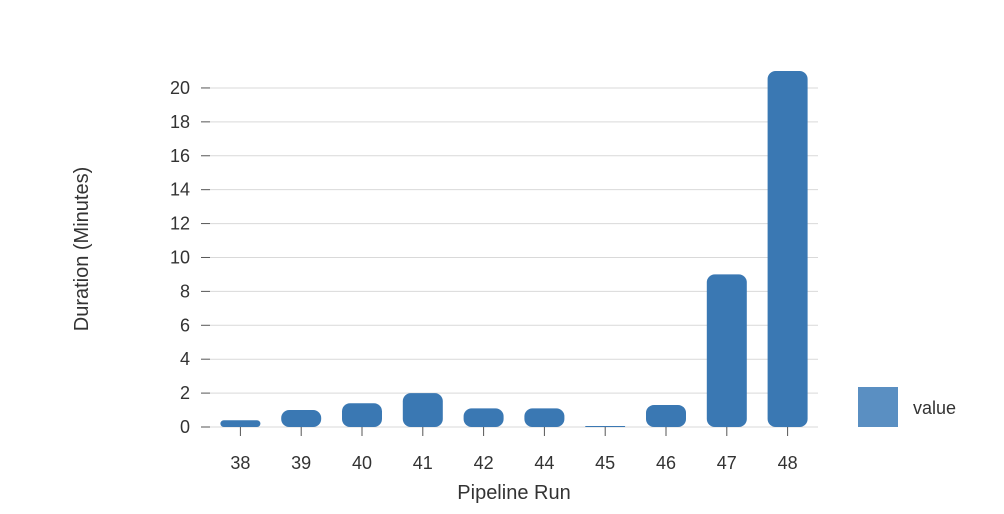  I want to click on y-tick-label: 0, so click(185, 427).